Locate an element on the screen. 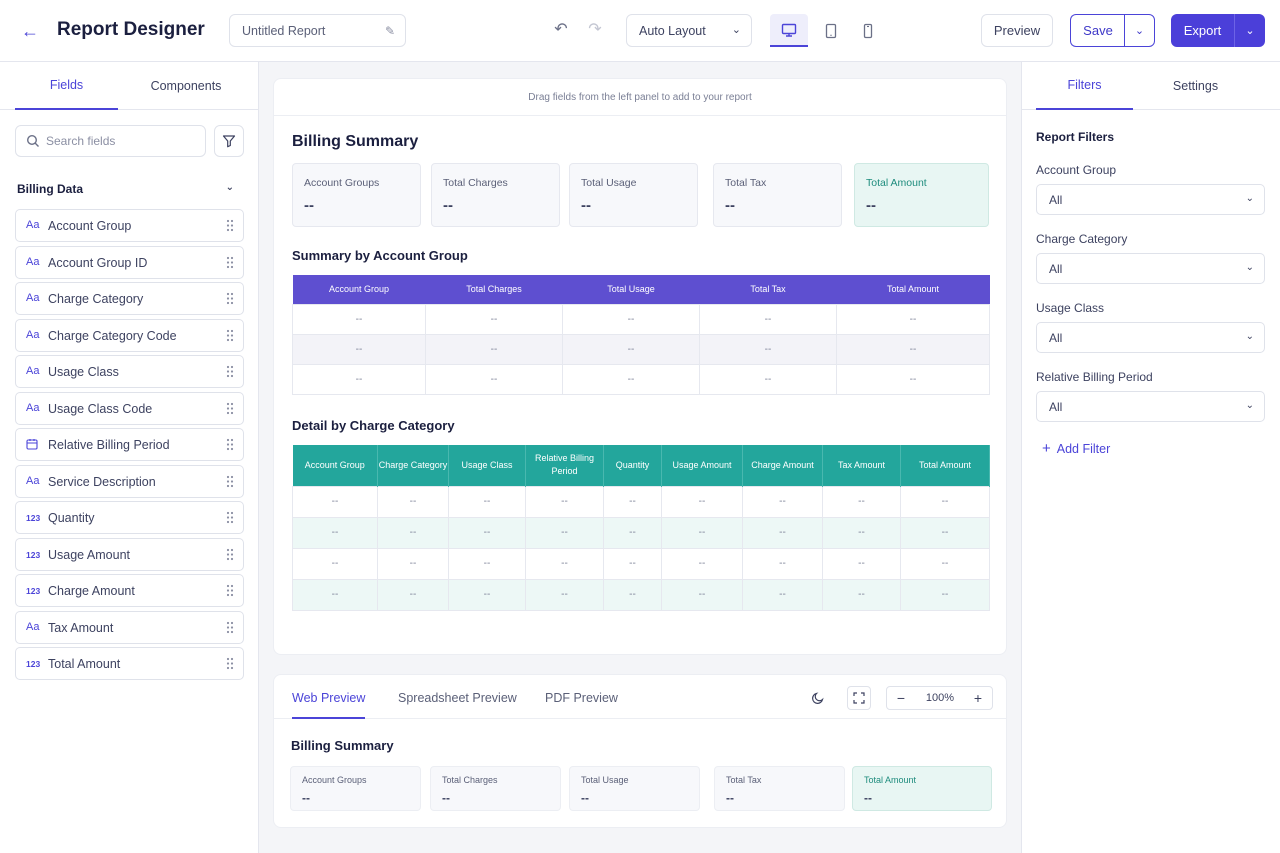 The width and height of the screenshot is (1280, 853). billing-data-group: Billing Data ⌄ is located at coordinates (127, 190).